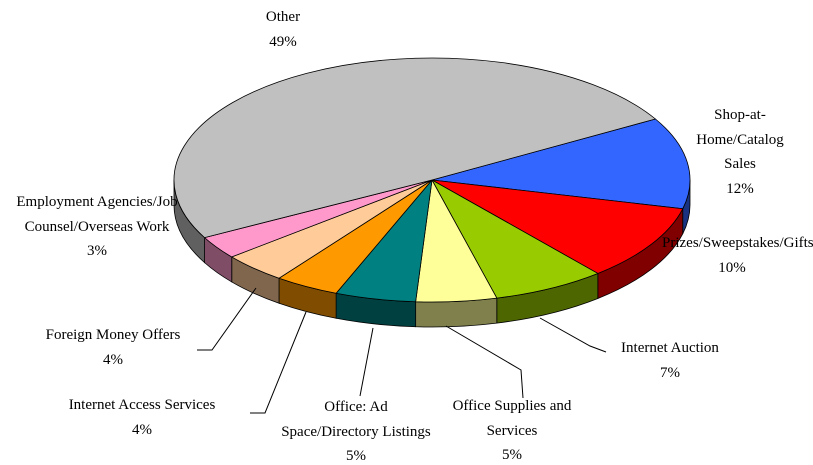 The height and width of the screenshot is (465, 813). I want to click on slice-label: Internet Access Services 4%, so click(142, 417).